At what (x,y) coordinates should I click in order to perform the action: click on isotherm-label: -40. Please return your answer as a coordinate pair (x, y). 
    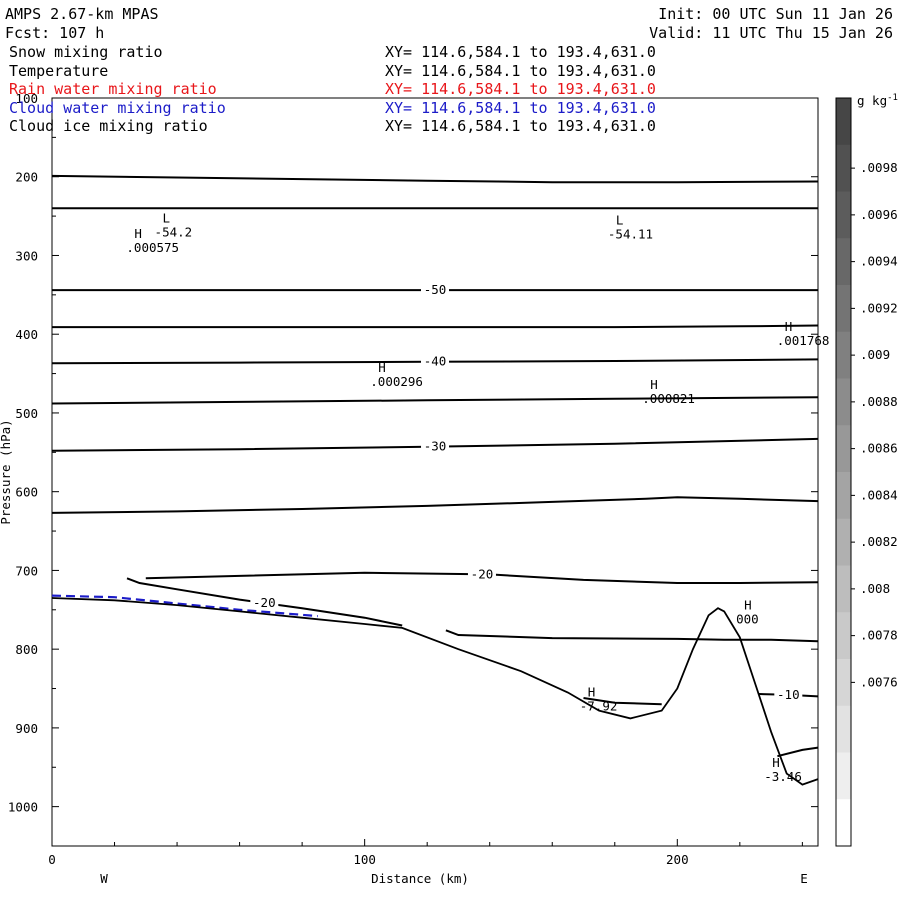
    Looking at the image, I should click on (435, 361).